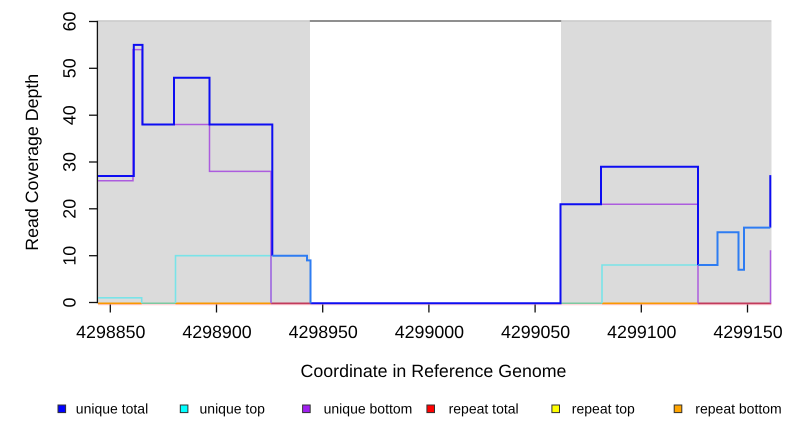 This screenshot has height=432, width=792. What do you see at coordinates (484, 408) in the screenshot?
I see `svg-text: repeat total` at bounding box center [484, 408].